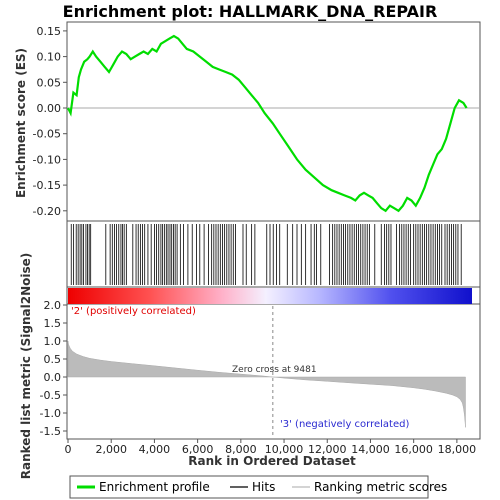 The height and width of the screenshot is (500, 500). Describe the element at coordinates (380, 487) in the screenshot. I see `legend-label: Ranking metric scores` at that location.